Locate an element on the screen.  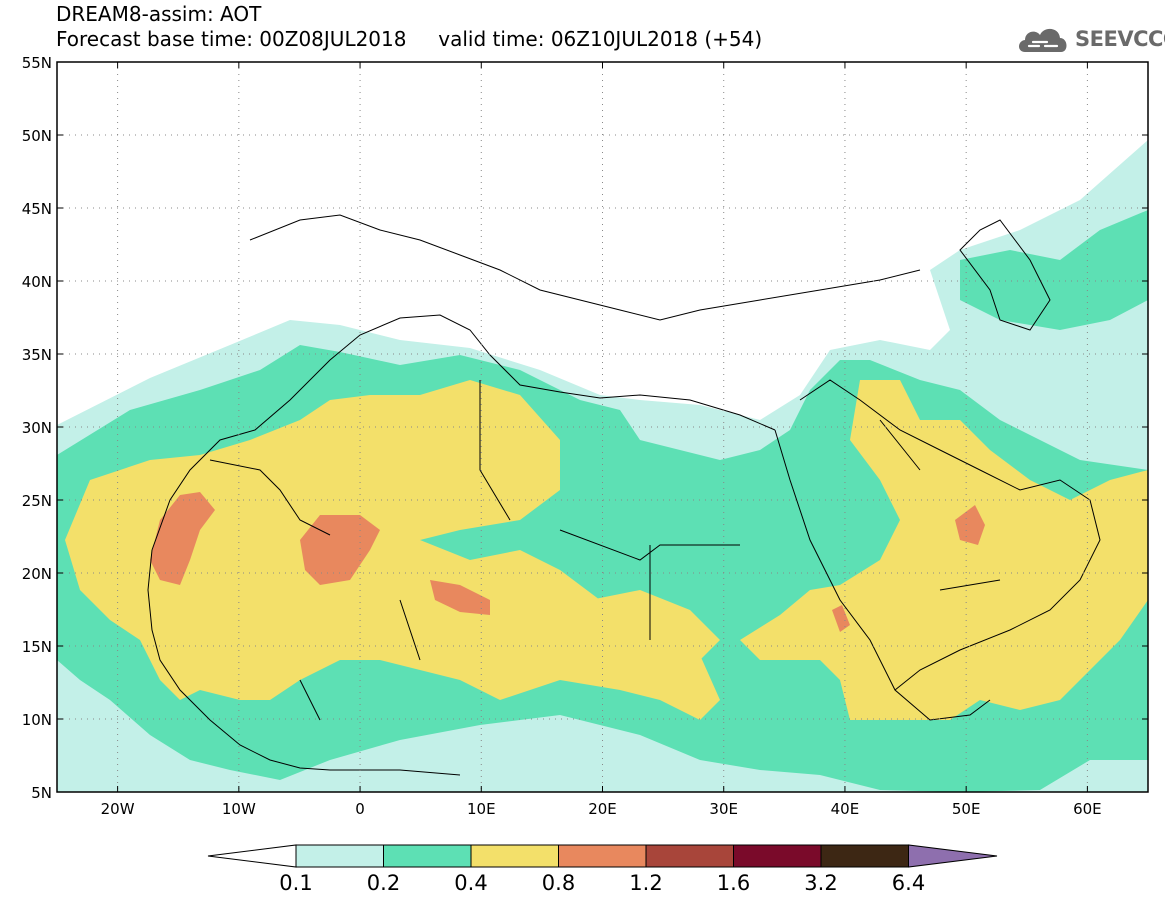
colorbar-label: 3.2 is located at coordinates (820, 883).